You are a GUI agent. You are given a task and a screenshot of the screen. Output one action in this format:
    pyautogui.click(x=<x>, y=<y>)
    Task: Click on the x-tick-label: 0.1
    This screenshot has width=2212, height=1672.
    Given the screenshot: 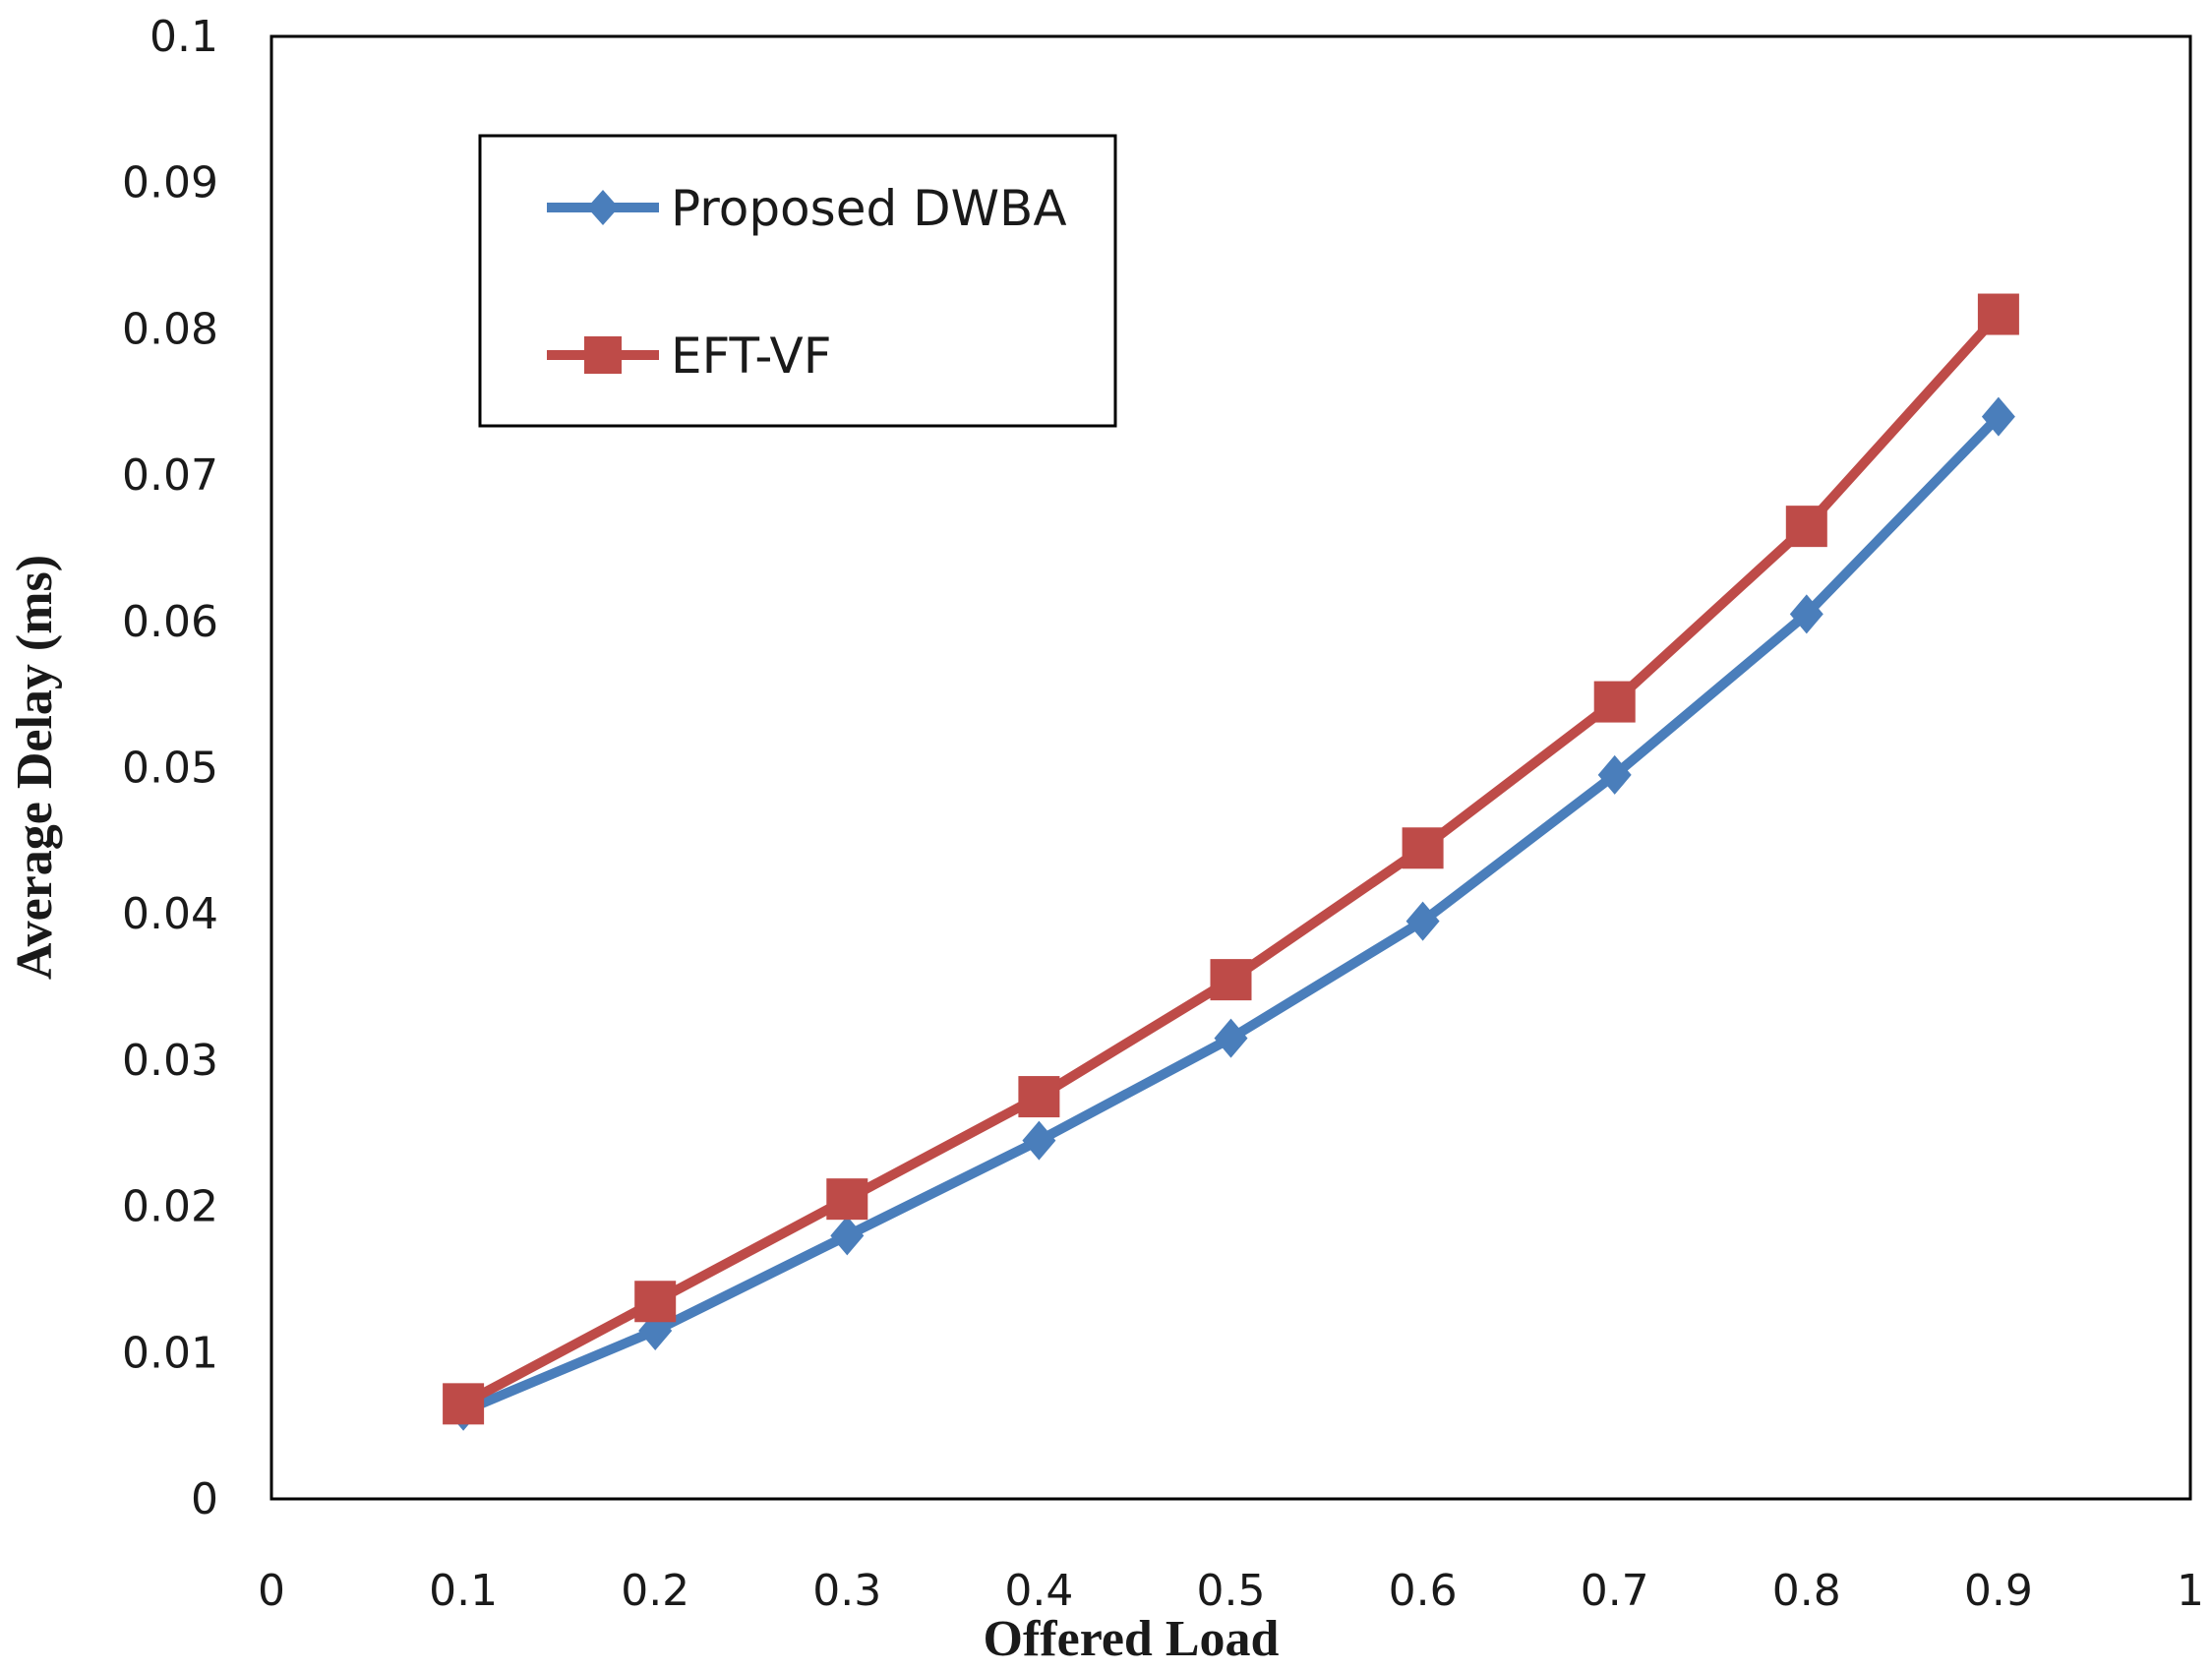 What is the action you would take?
    pyautogui.click(x=463, y=1591)
    